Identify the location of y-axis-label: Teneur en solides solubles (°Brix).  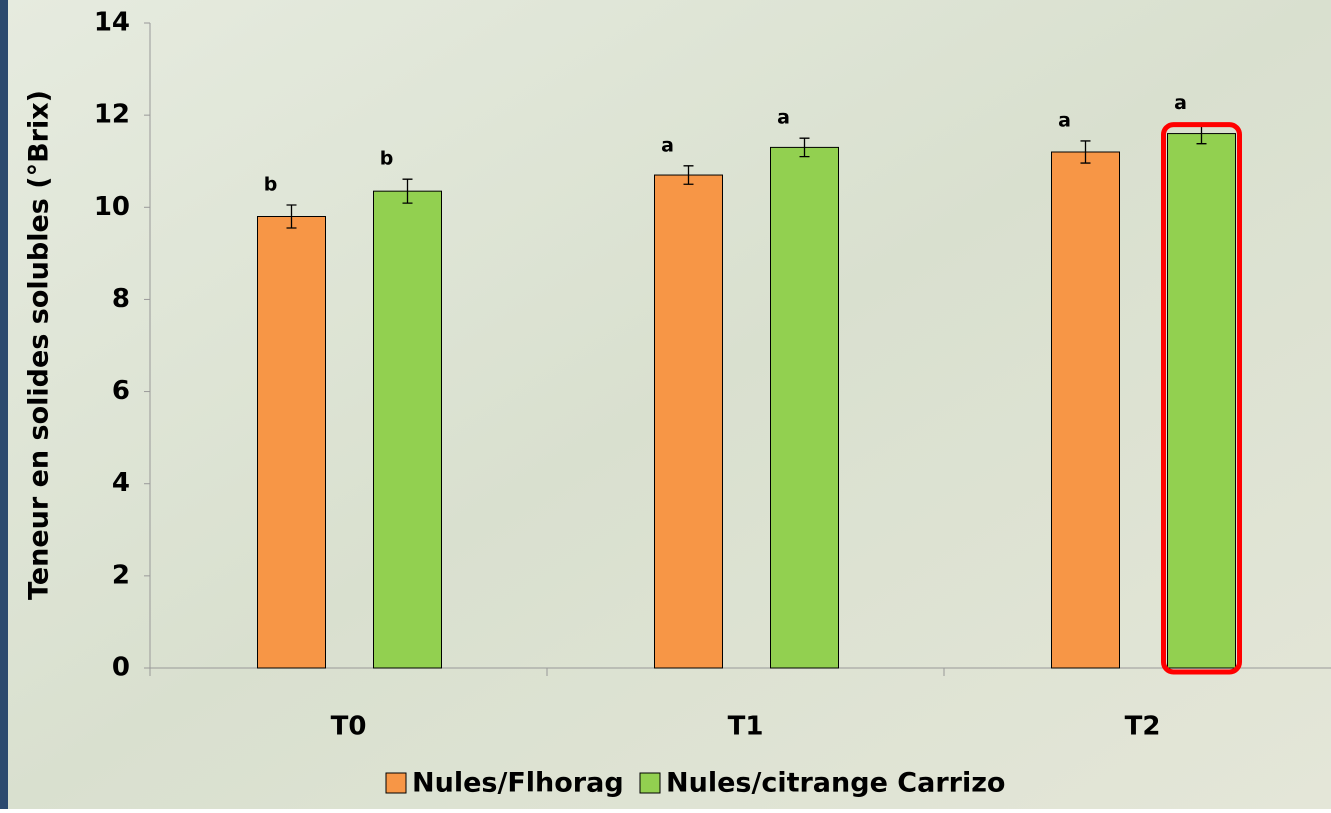
(39, 345).